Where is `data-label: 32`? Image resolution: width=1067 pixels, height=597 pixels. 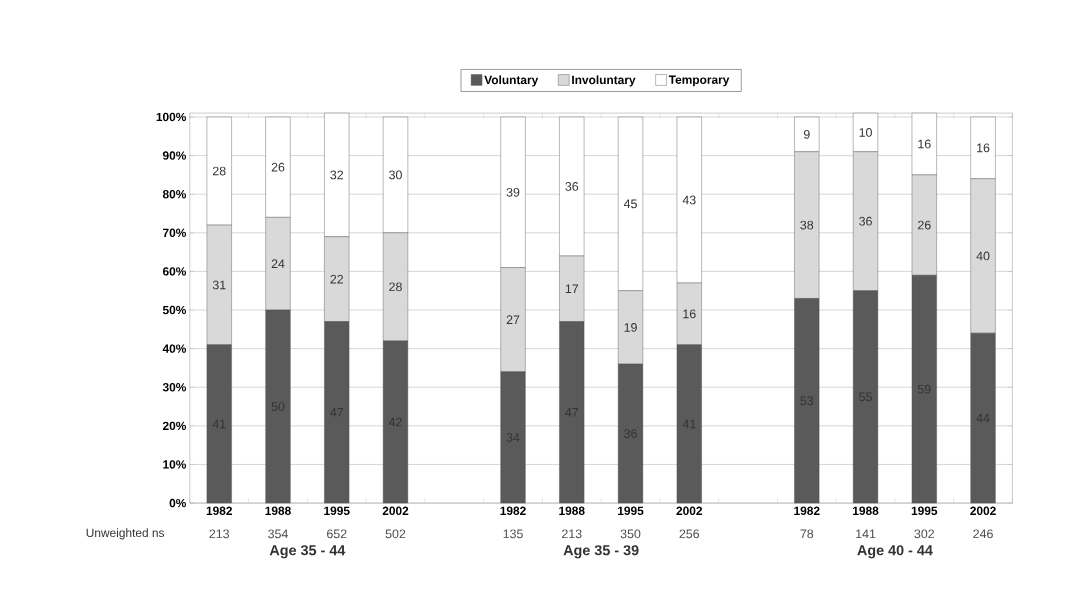
data-label: 32 is located at coordinates (337, 175).